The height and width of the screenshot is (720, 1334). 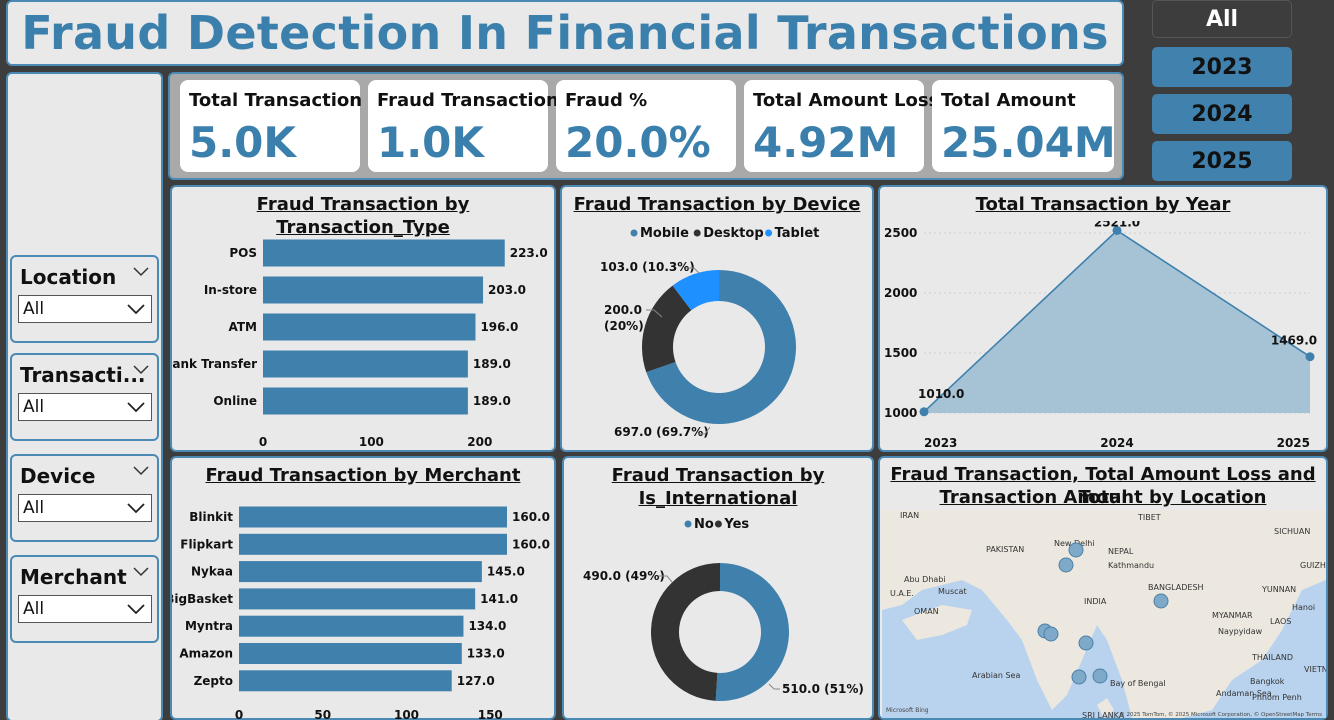 What do you see at coordinates (531, 517) in the screenshot?
I see `data-label: 160.0` at bounding box center [531, 517].